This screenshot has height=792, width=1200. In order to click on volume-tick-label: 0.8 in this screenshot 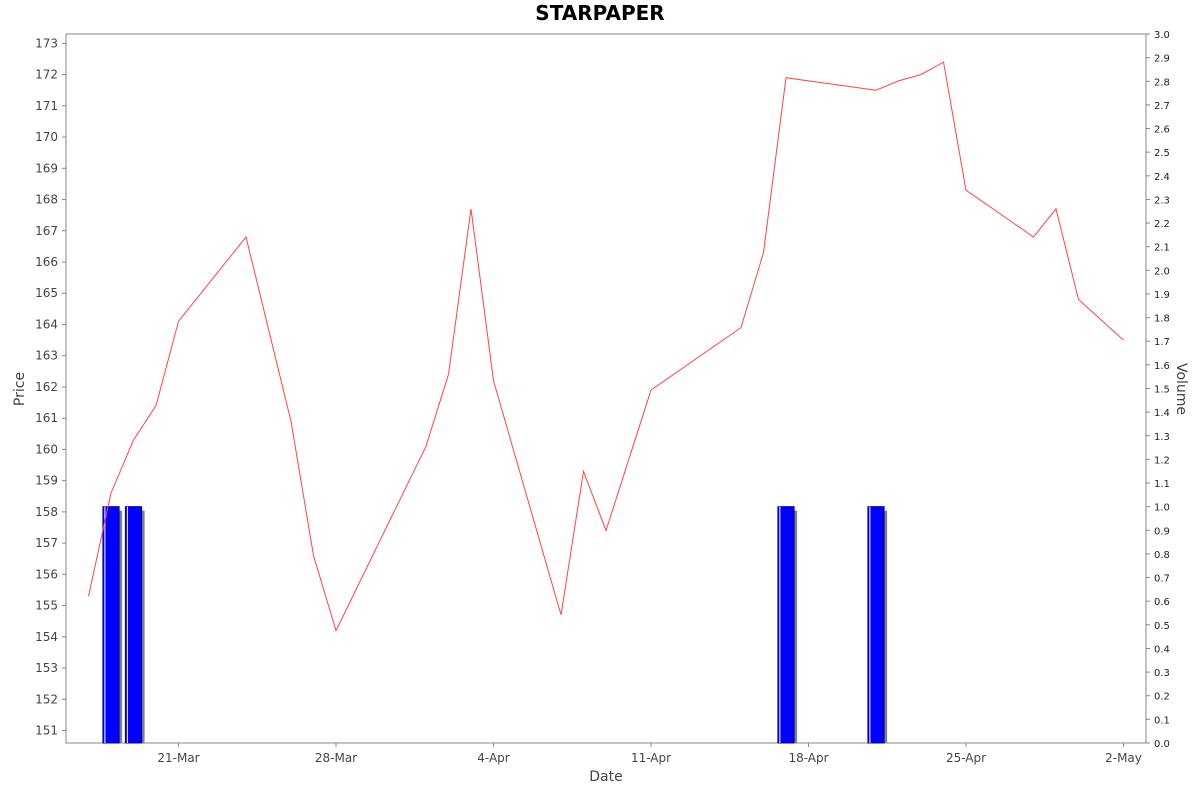, I will do `click(1162, 555)`.